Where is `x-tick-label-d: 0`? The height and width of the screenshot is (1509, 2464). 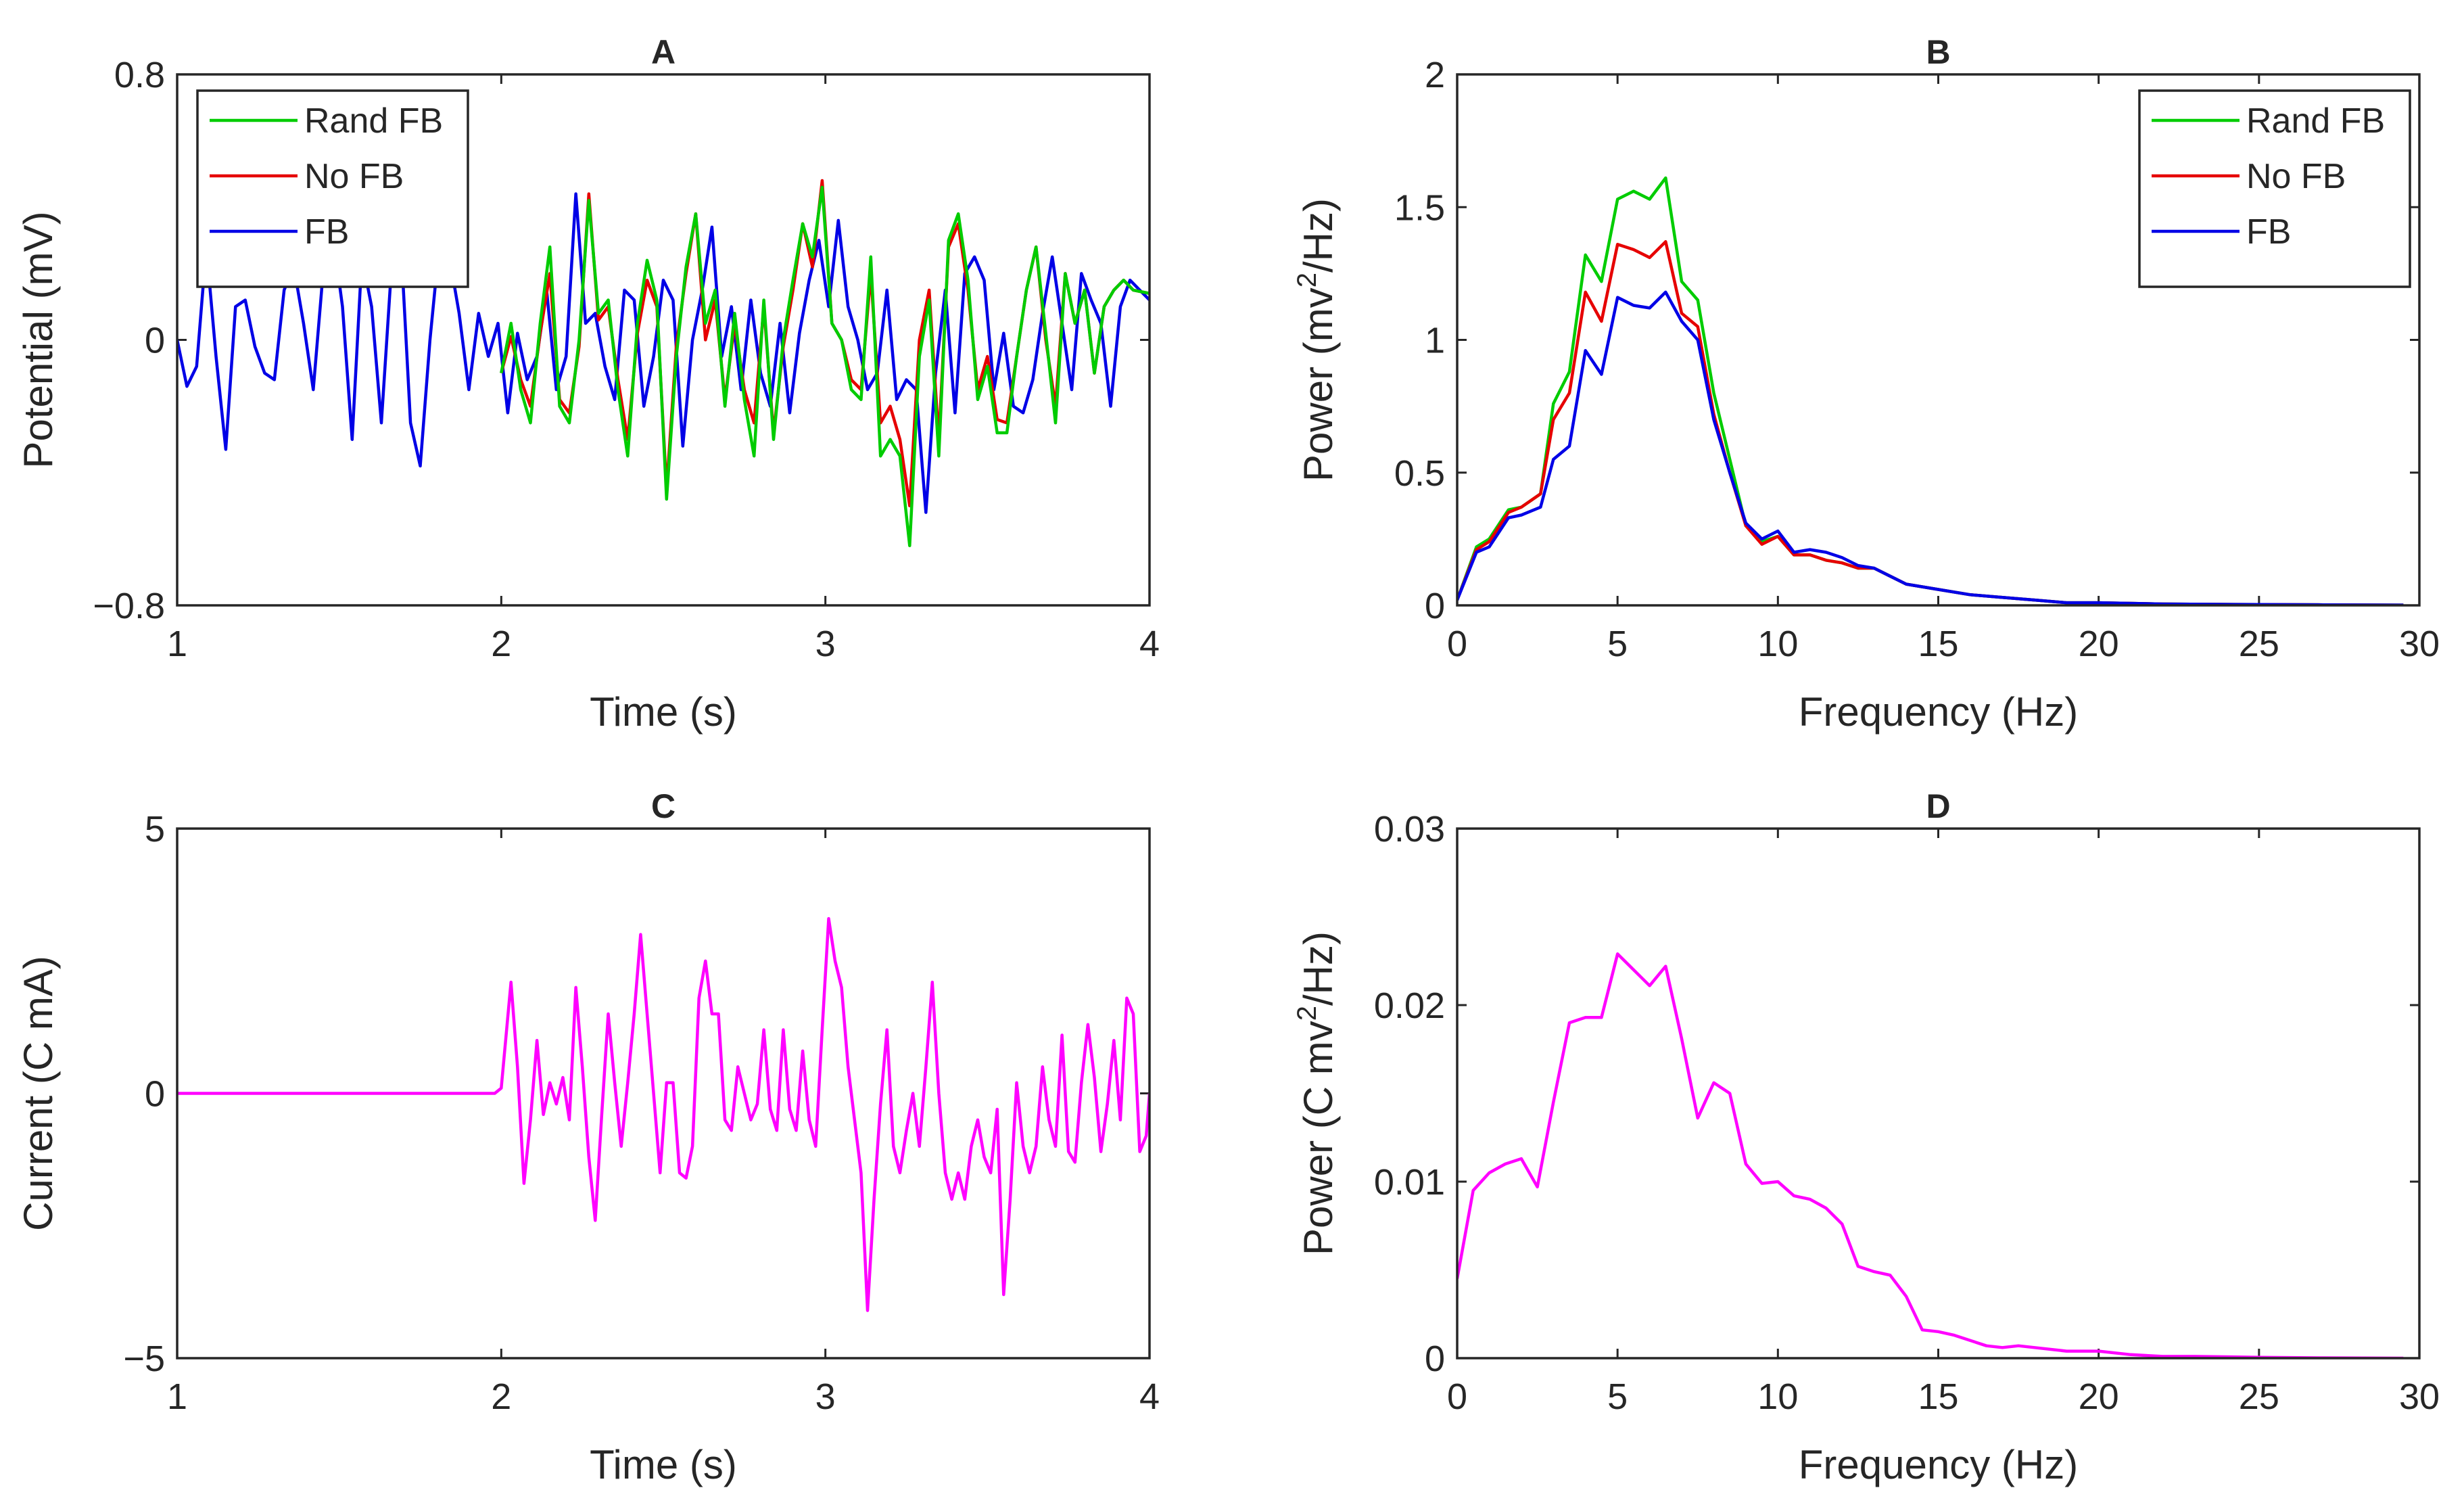
x-tick-label-d: 0 is located at coordinates (1457, 1396).